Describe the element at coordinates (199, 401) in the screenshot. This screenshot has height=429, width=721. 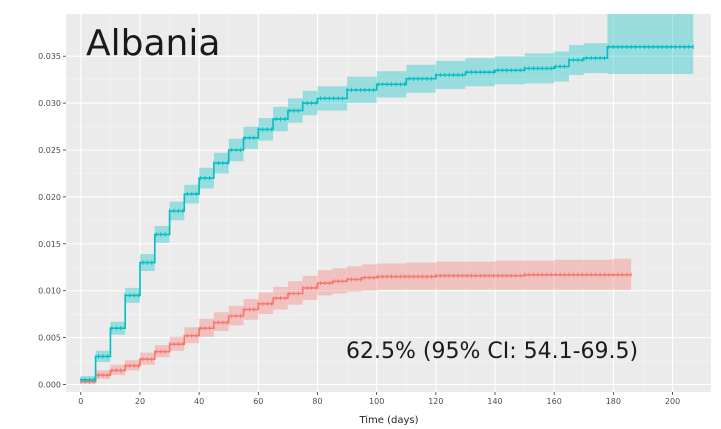
I see `x-tick-label: 40` at that location.